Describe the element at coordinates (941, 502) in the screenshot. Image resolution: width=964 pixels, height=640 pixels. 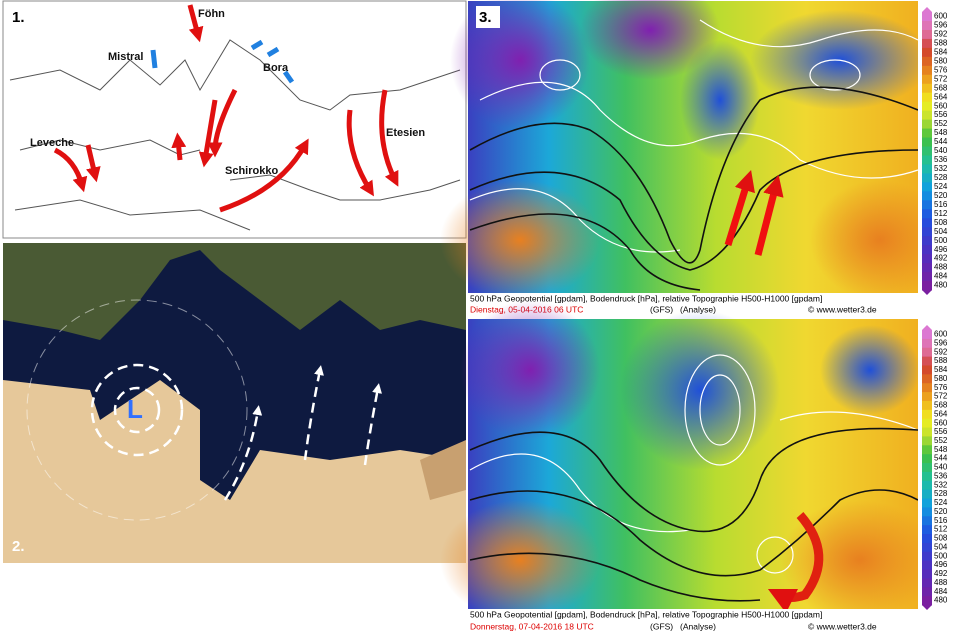
I see `colorbar-label: 524` at that location.